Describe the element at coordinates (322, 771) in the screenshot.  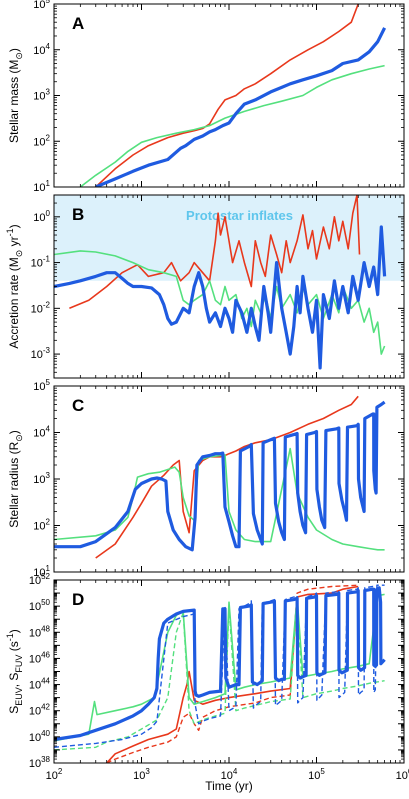
I see `x-tick-exponent: 5` at that location.